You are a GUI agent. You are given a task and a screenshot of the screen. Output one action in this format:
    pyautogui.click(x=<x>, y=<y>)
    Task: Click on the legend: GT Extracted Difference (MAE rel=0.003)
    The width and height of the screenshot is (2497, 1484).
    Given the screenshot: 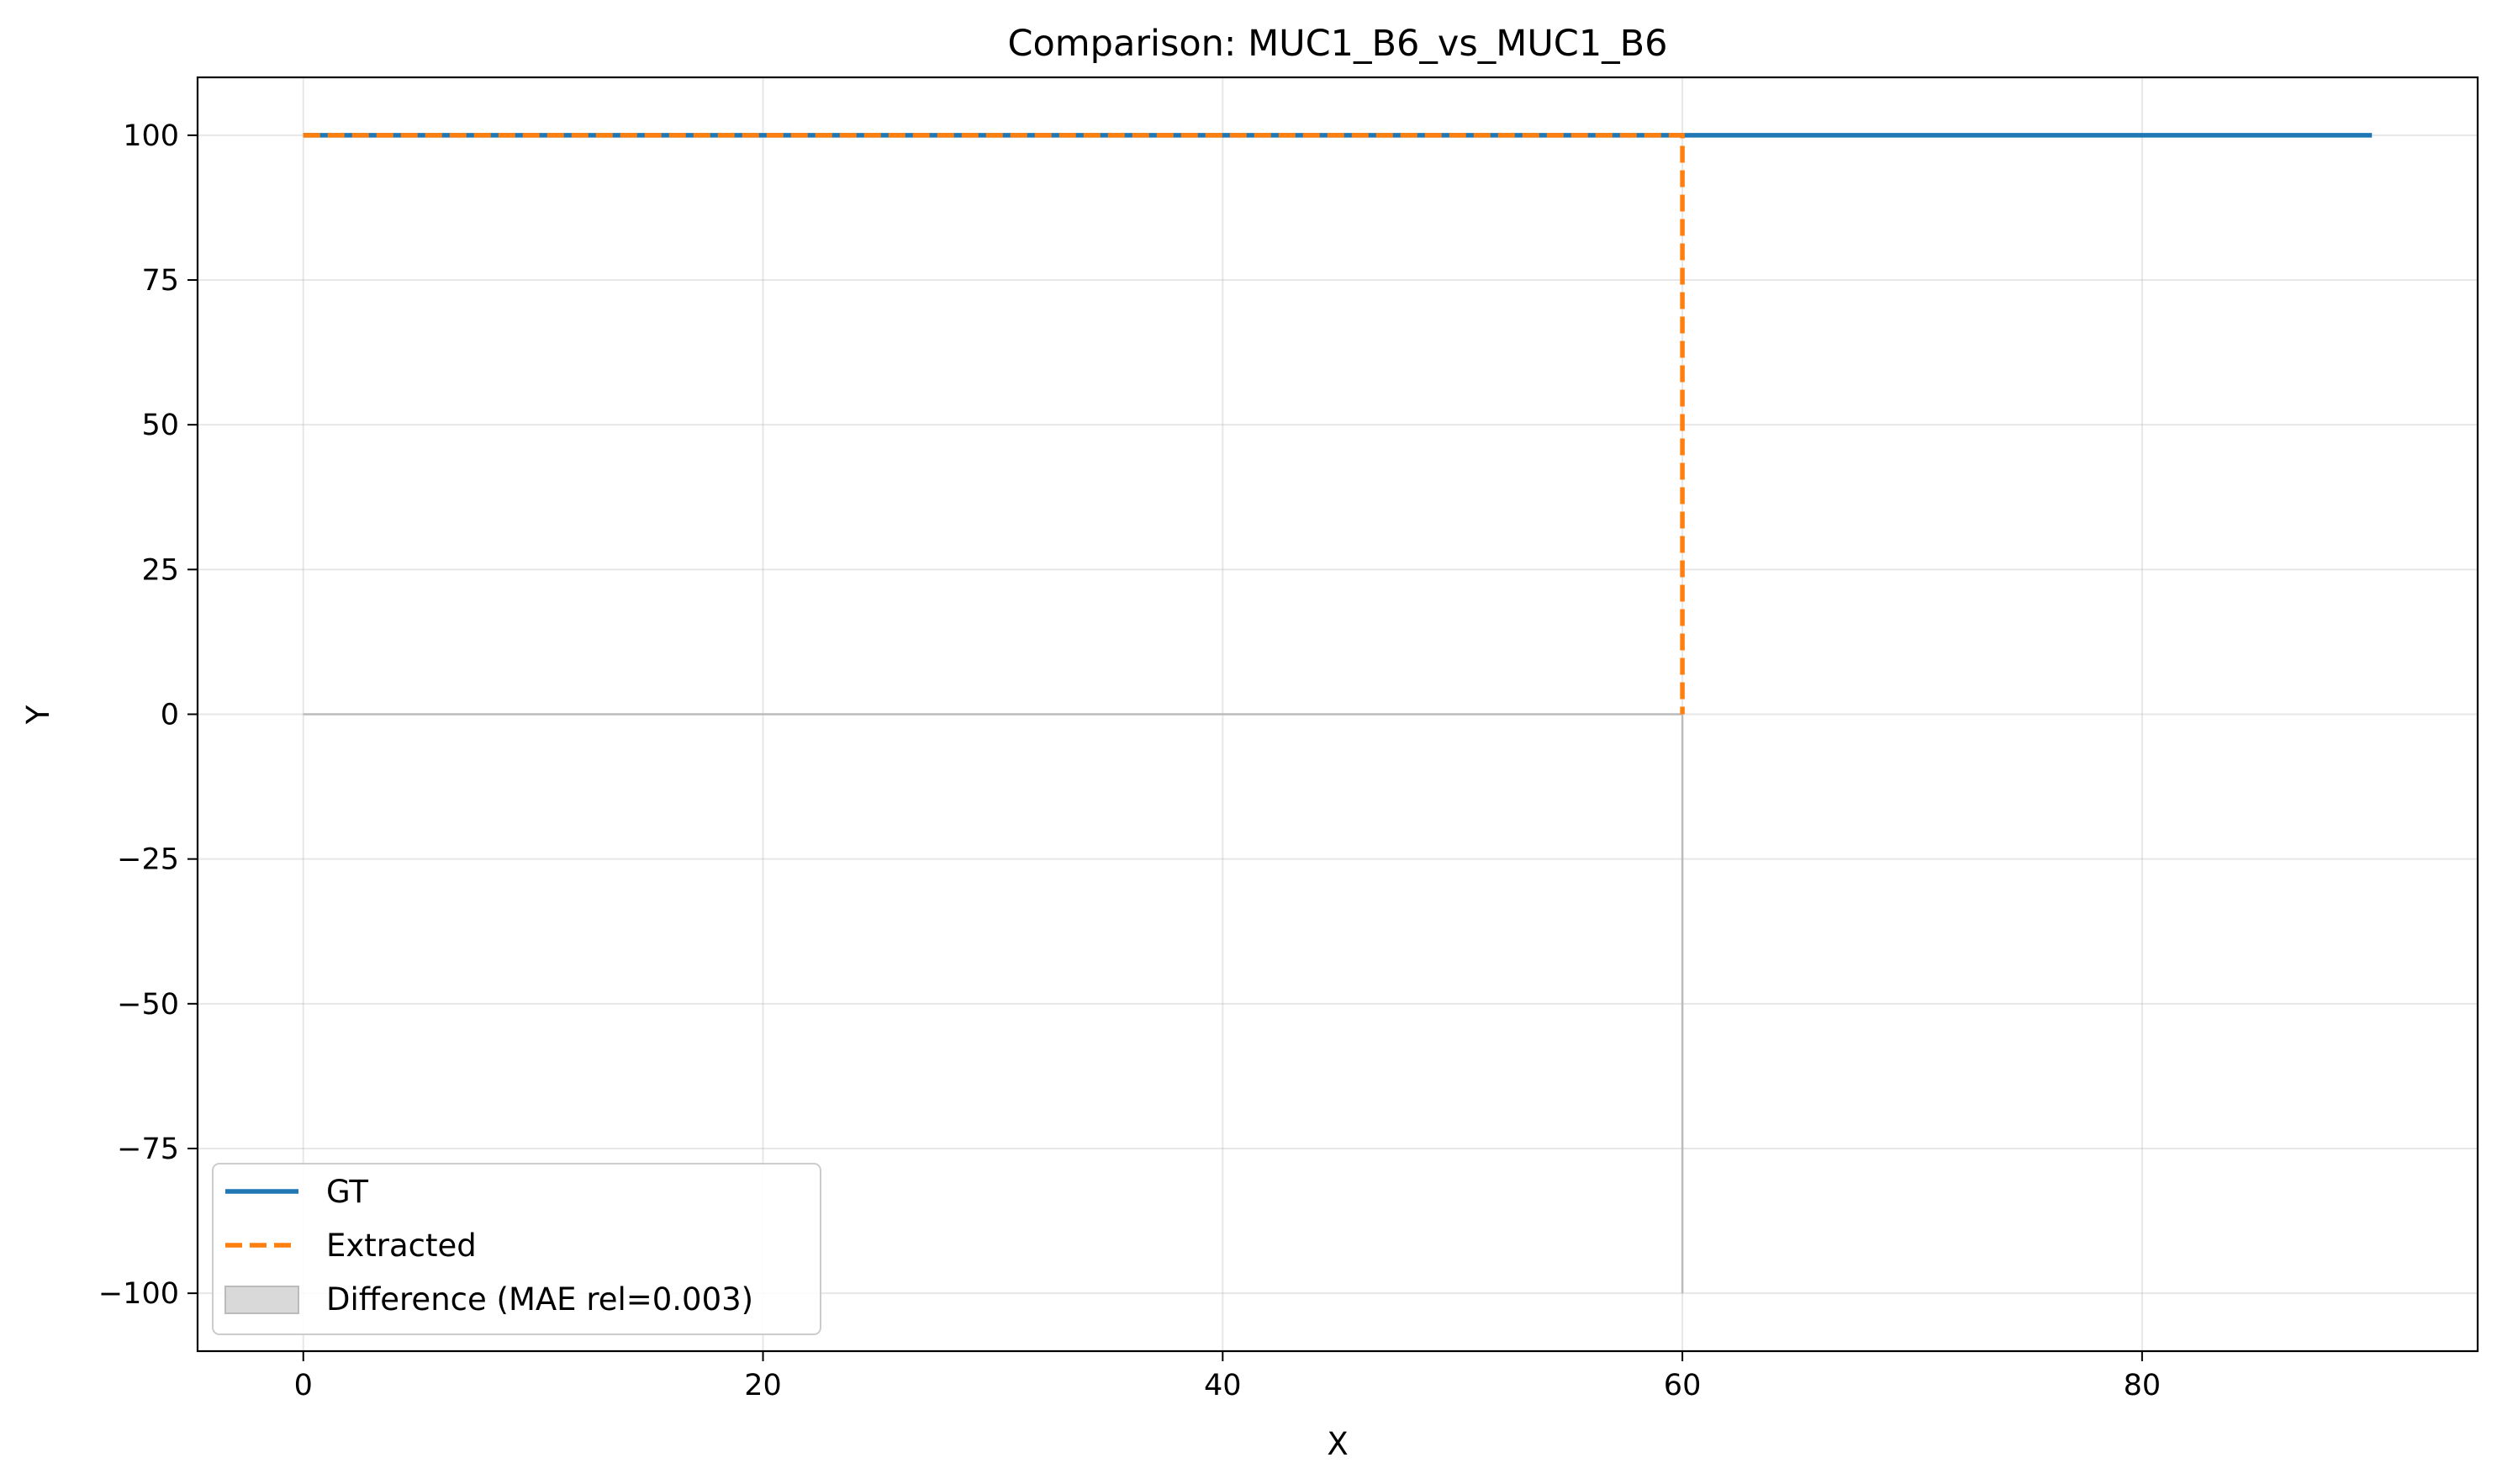 What is the action you would take?
    pyautogui.click(x=516, y=1249)
    